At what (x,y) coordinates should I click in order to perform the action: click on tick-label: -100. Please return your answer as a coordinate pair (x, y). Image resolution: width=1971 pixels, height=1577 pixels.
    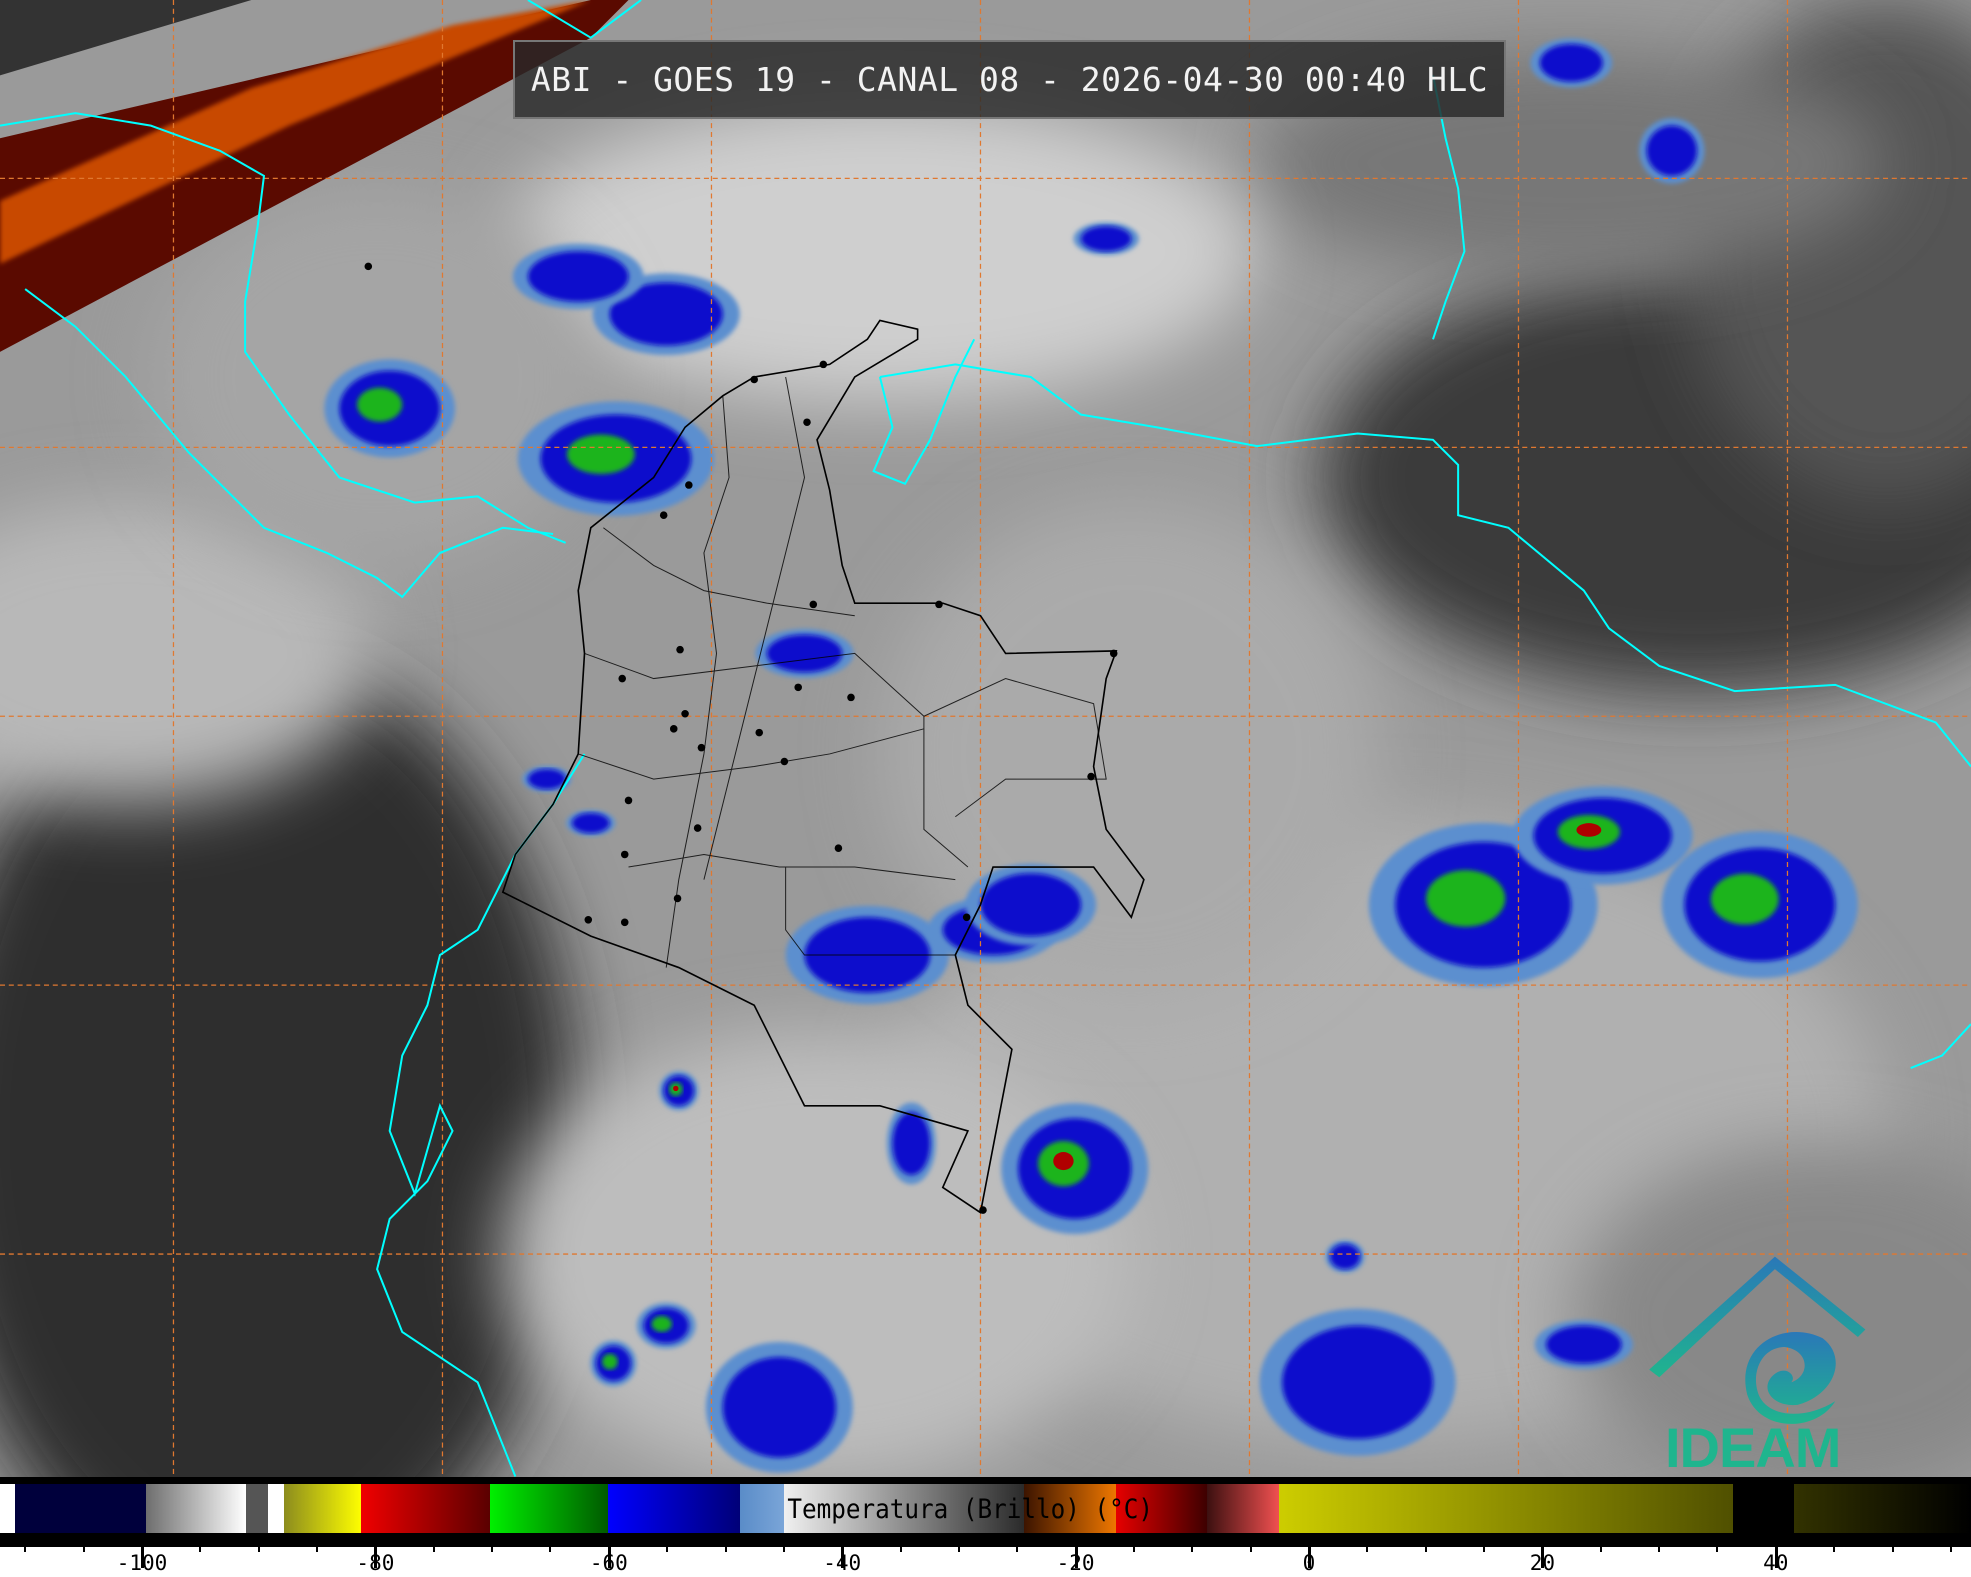
    Looking at the image, I should click on (142, 1563).